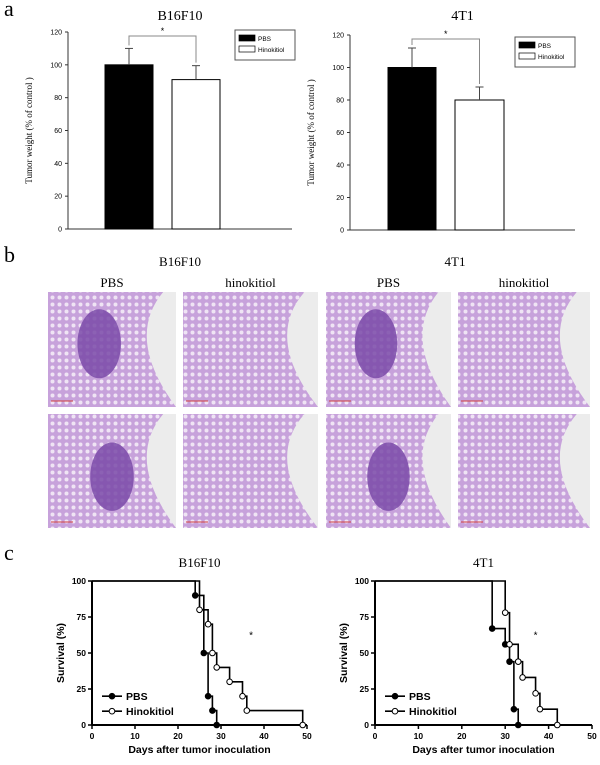 The height and width of the screenshot is (765, 600). Describe the element at coordinates (9, 254) in the screenshot. I see `panel-label-b: b` at that location.